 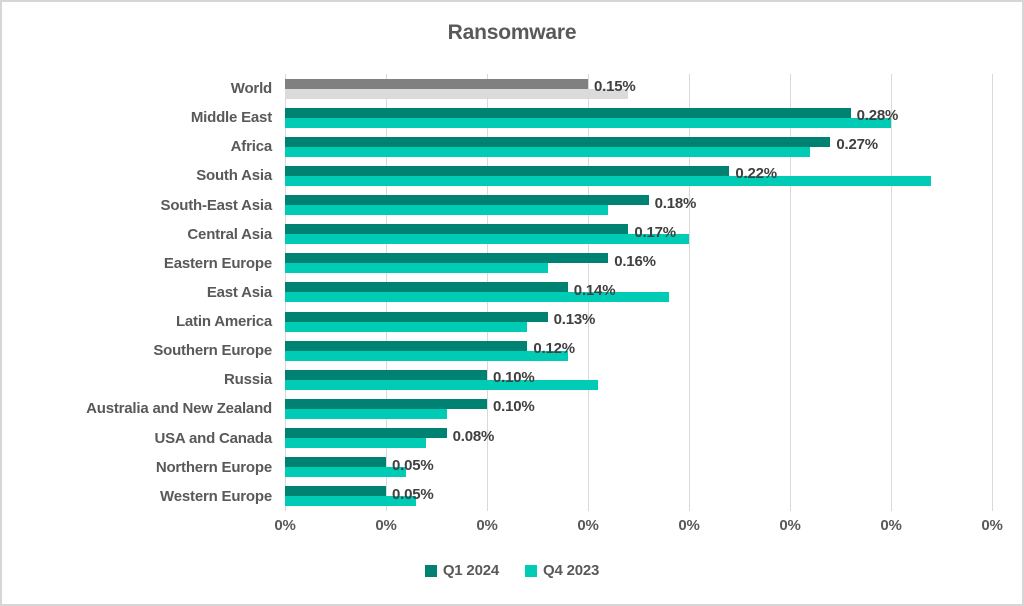 I want to click on bar-value-label: 0.12%, so click(x=554, y=349).